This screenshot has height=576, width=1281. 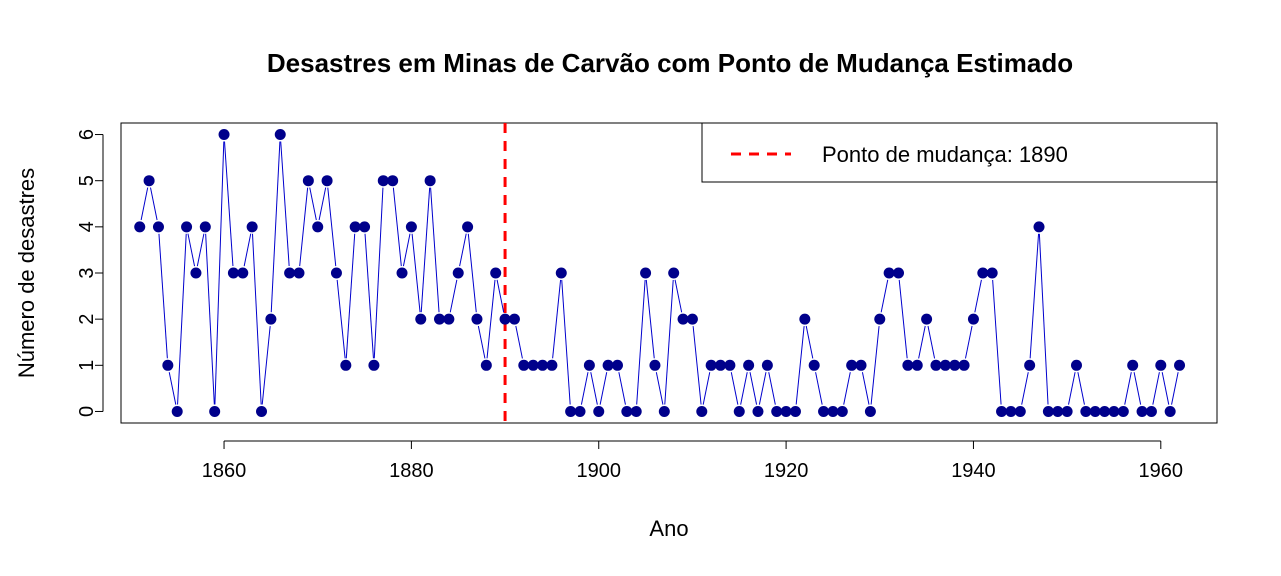 I want to click on y-tick-label: 1, so click(x=87, y=365).